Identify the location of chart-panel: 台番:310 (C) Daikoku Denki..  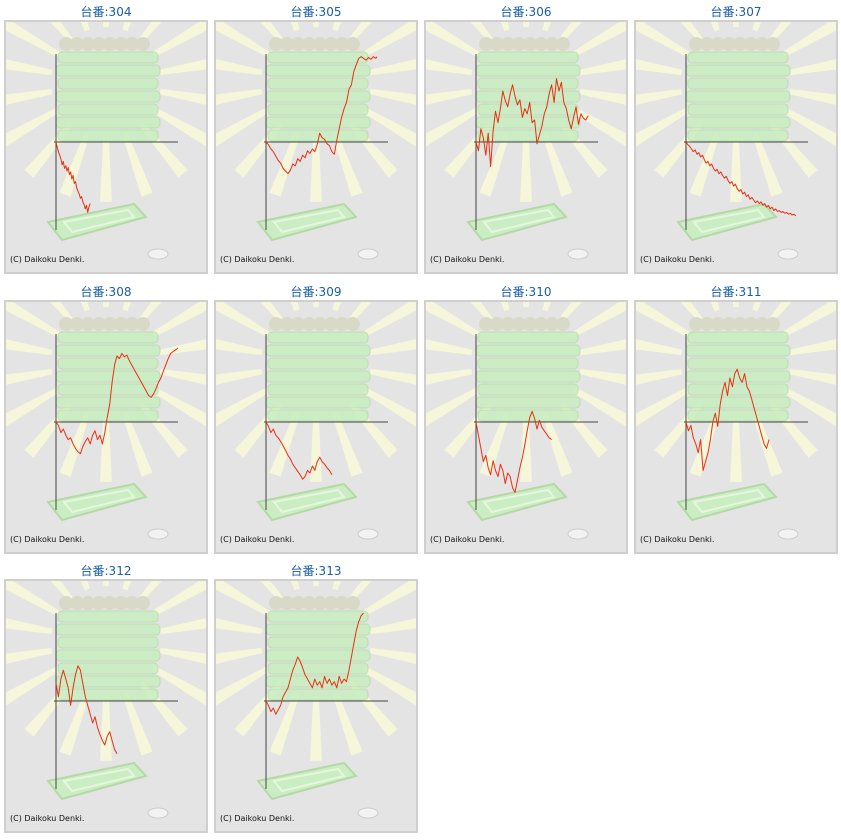
(526, 417).